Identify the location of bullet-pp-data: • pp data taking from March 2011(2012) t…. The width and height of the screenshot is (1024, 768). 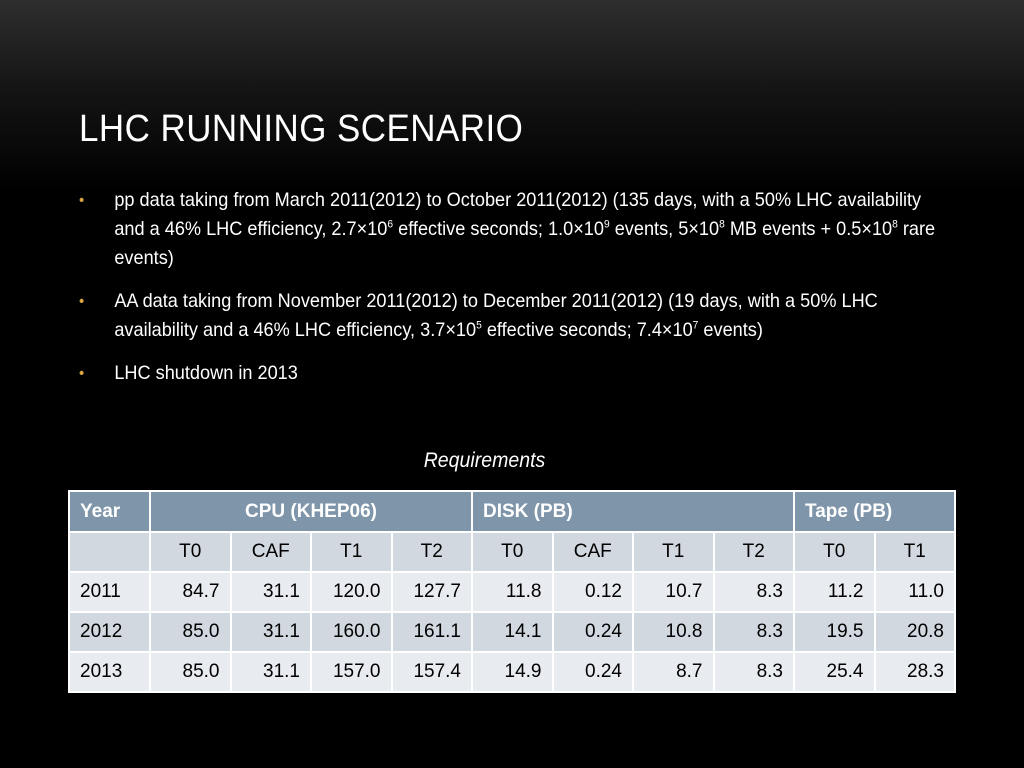
(515, 229).